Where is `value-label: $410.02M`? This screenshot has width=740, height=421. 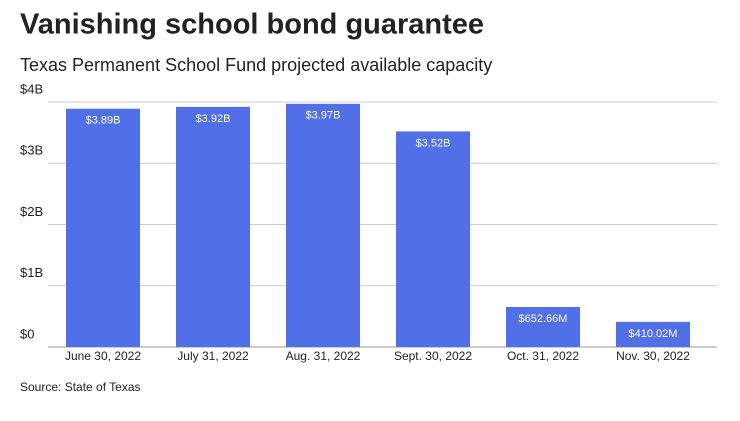 value-label: $410.02M is located at coordinates (653, 334).